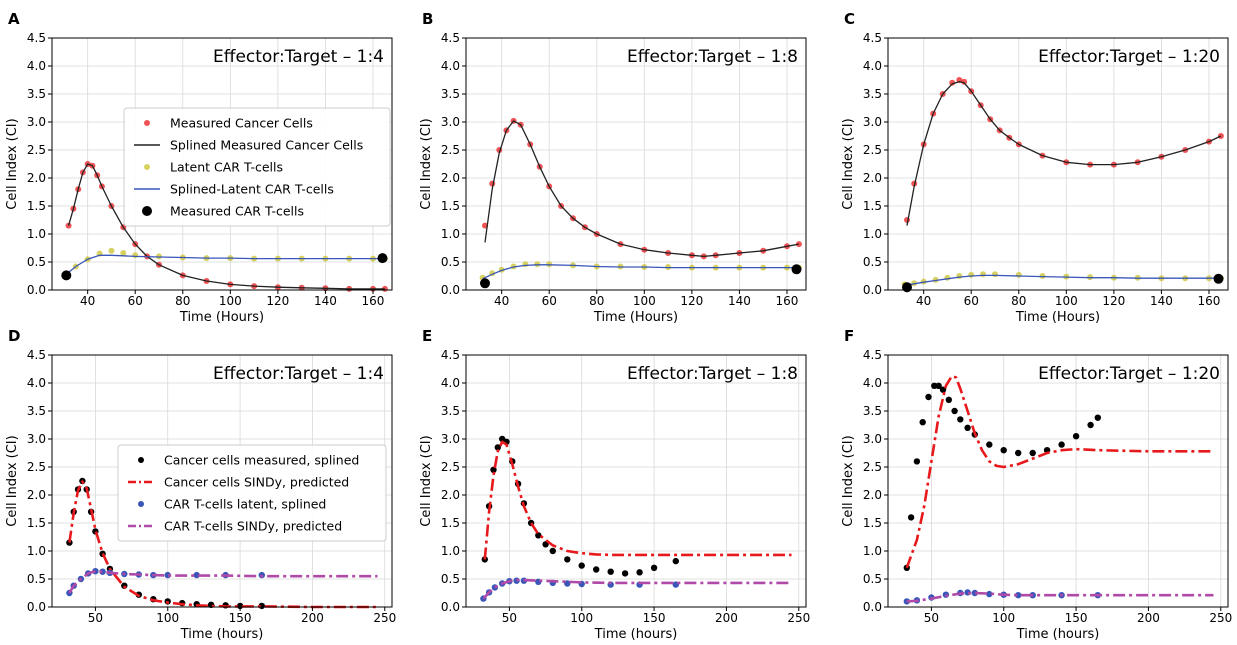 The width and height of the screenshot is (1237, 645). Describe the element at coordinates (223, 544) in the screenshot. I see `series-cancer-cells-sindy-predicted` at that location.